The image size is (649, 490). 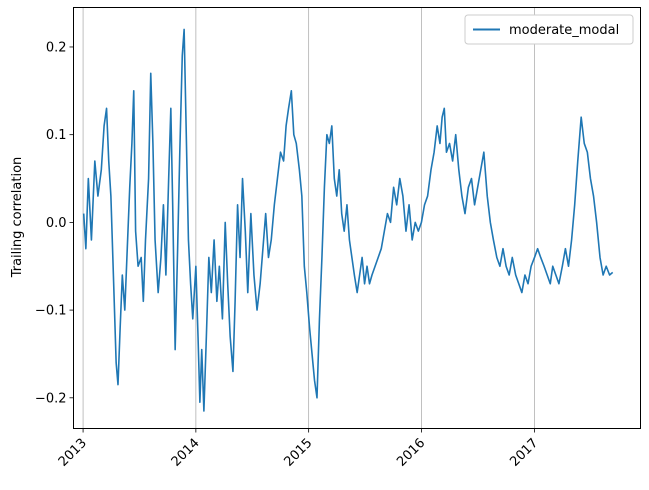 What do you see at coordinates (411, 453) in the screenshot?
I see `x-tick-label: 2016` at bounding box center [411, 453].